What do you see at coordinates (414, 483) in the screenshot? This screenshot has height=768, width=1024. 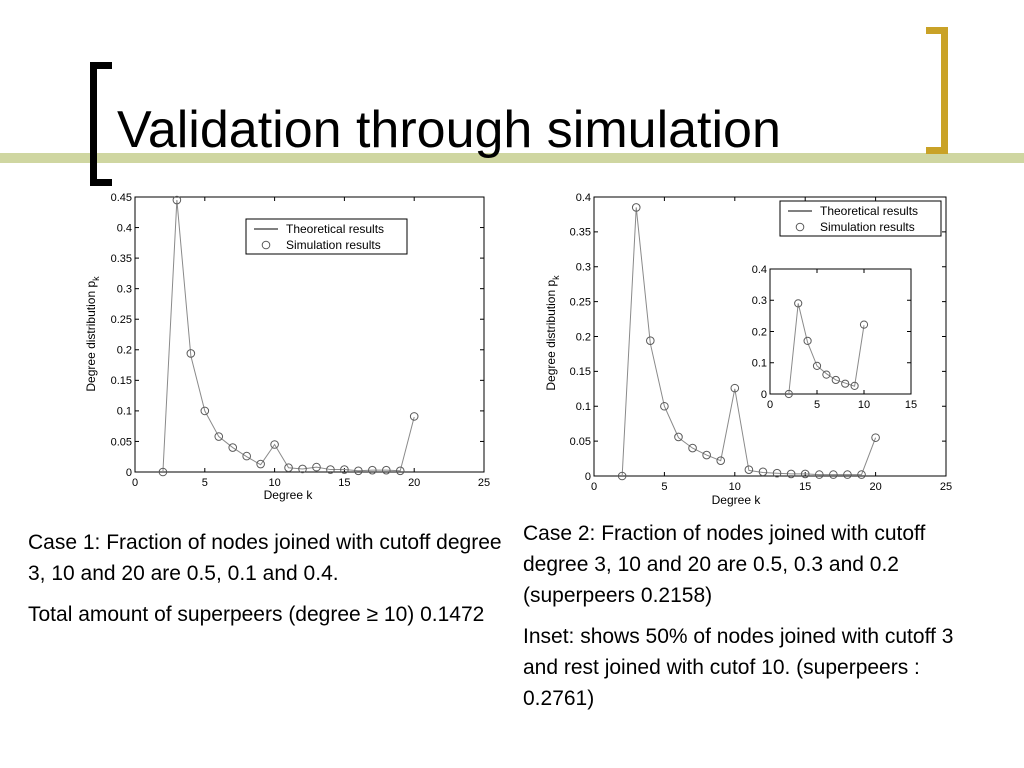 I see `chart1-xtick-label: 20` at bounding box center [414, 483].